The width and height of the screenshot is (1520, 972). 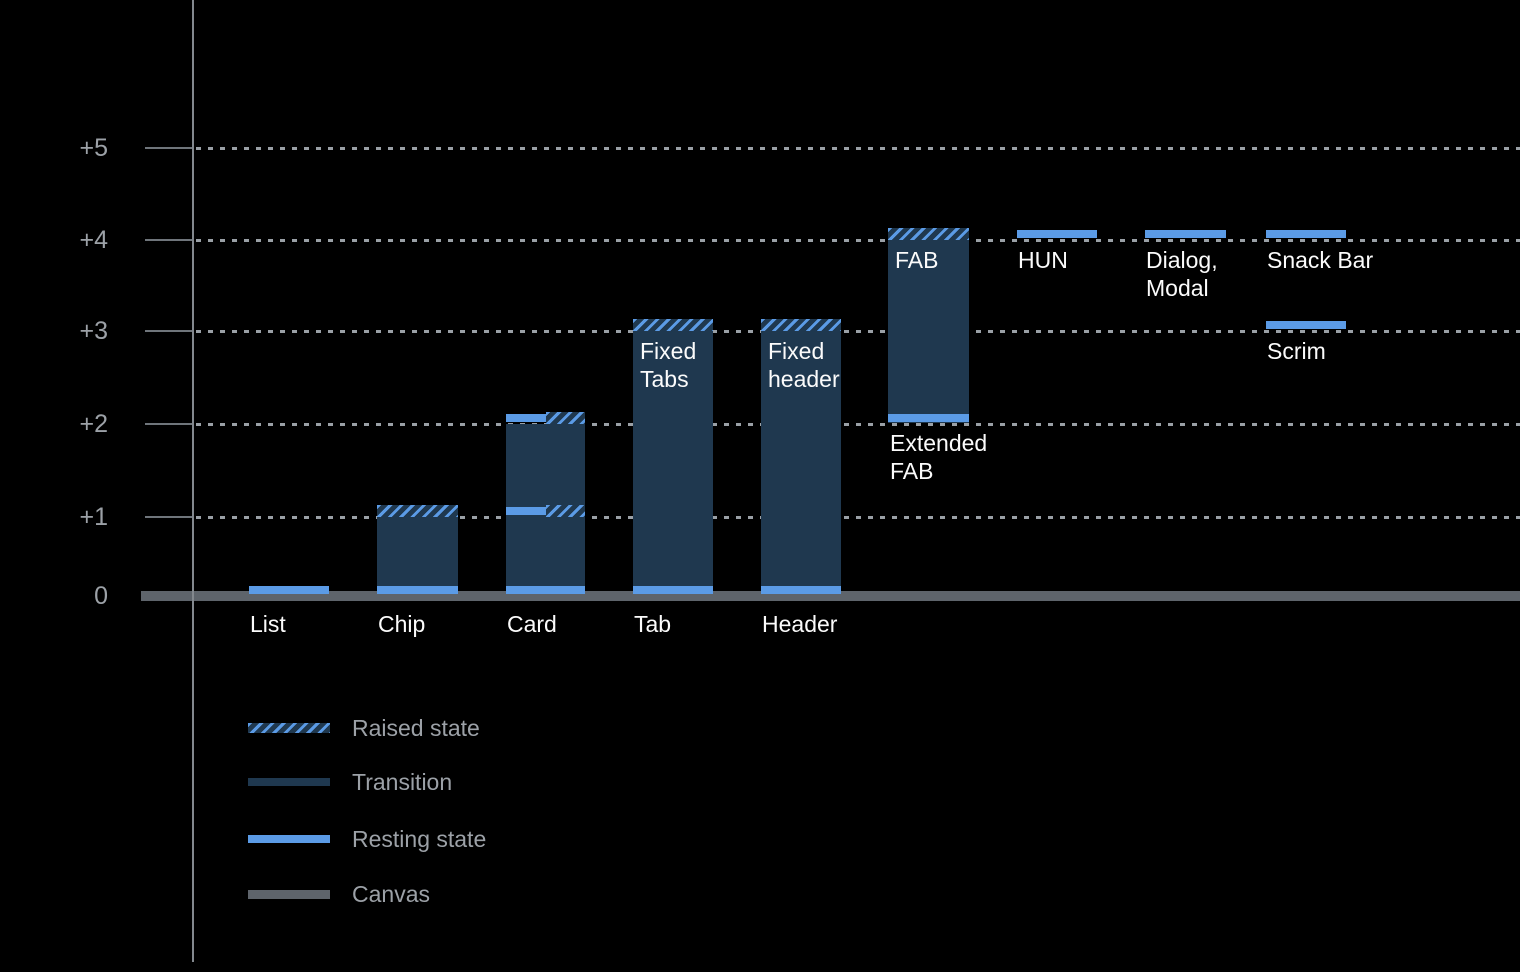 What do you see at coordinates (193, 481) in the screenshot?
I see `y-axis-line` at bounding box center [193, 481].